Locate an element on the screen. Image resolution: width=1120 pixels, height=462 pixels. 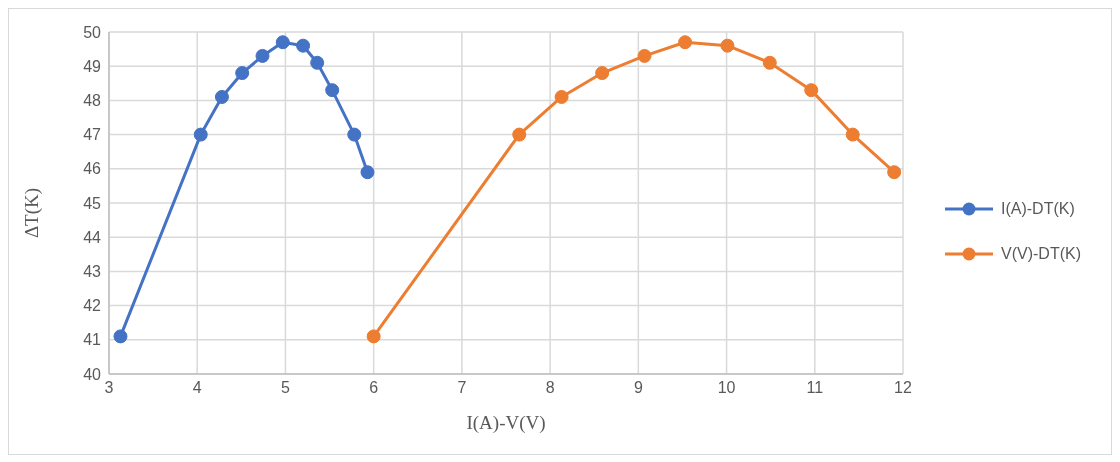
x-tick-label: 9 is located at coordinates (638, 388).